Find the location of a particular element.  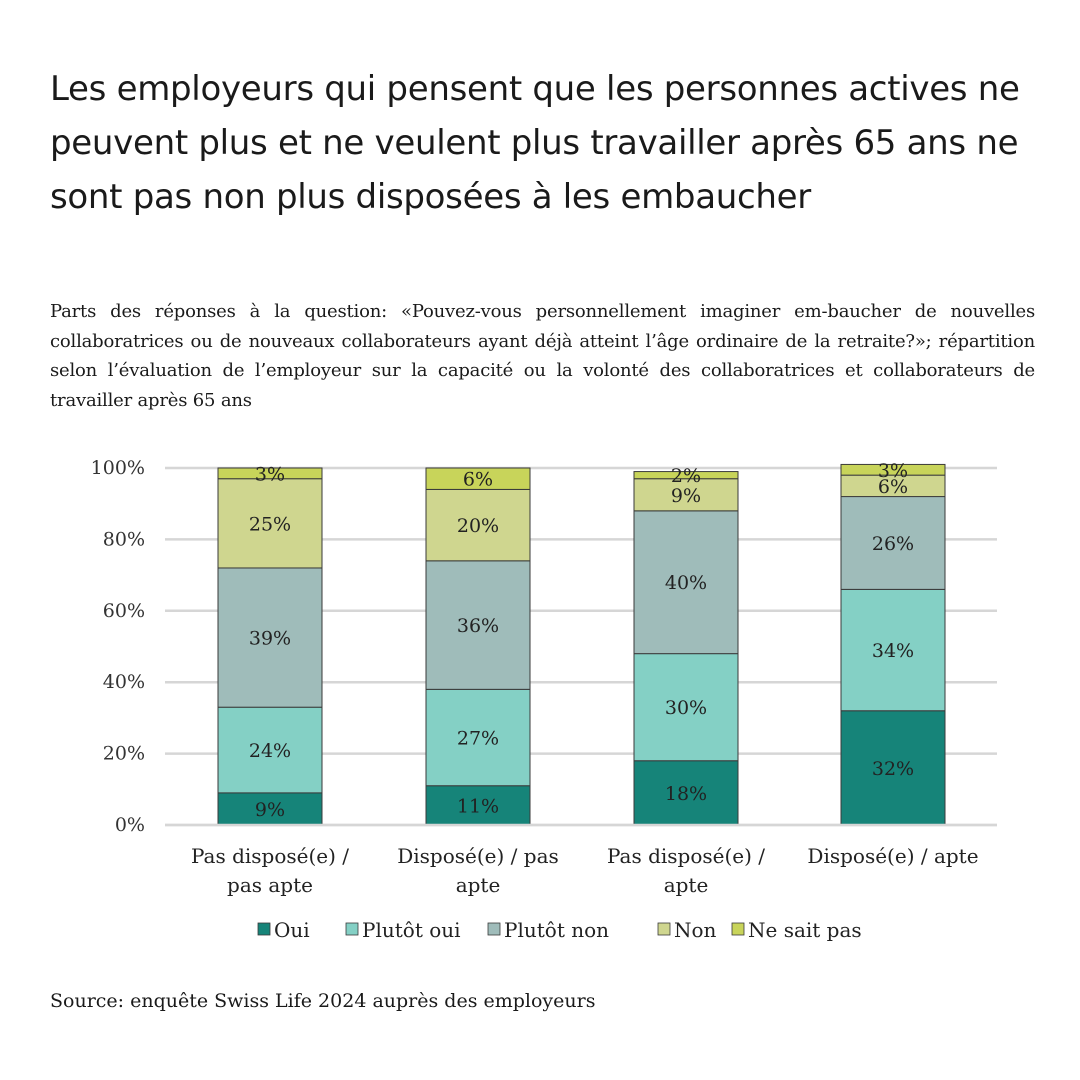

data-label: 30% is located at coordinates (686, 708).